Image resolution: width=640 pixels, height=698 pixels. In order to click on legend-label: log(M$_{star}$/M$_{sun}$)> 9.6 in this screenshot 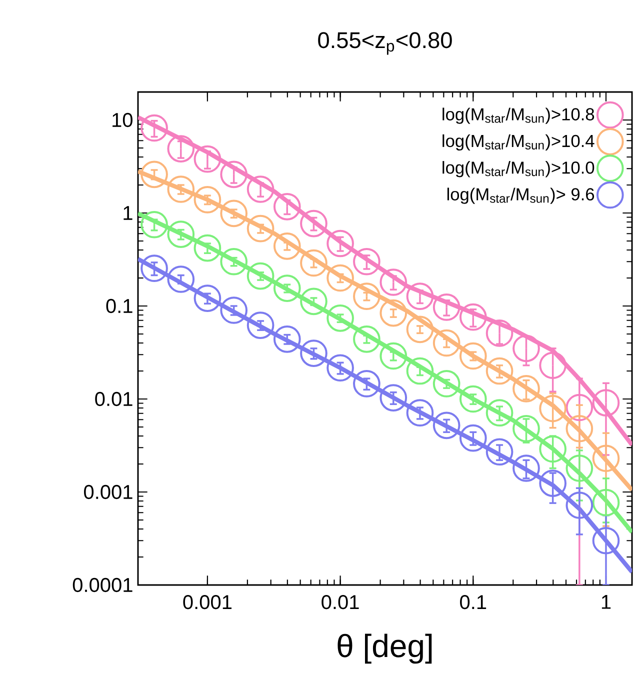, I will do `click(520, 196)`.